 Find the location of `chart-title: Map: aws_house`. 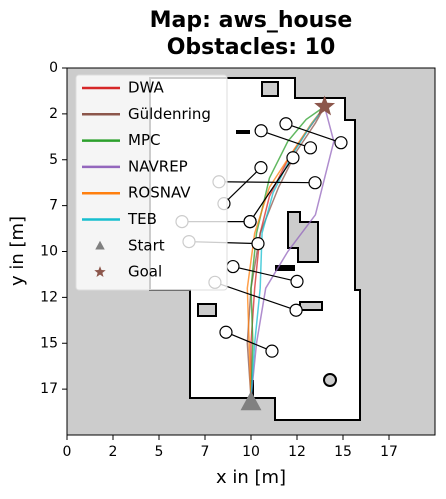

chart-title: Map: aws_house is located at coordinates (251, 20).